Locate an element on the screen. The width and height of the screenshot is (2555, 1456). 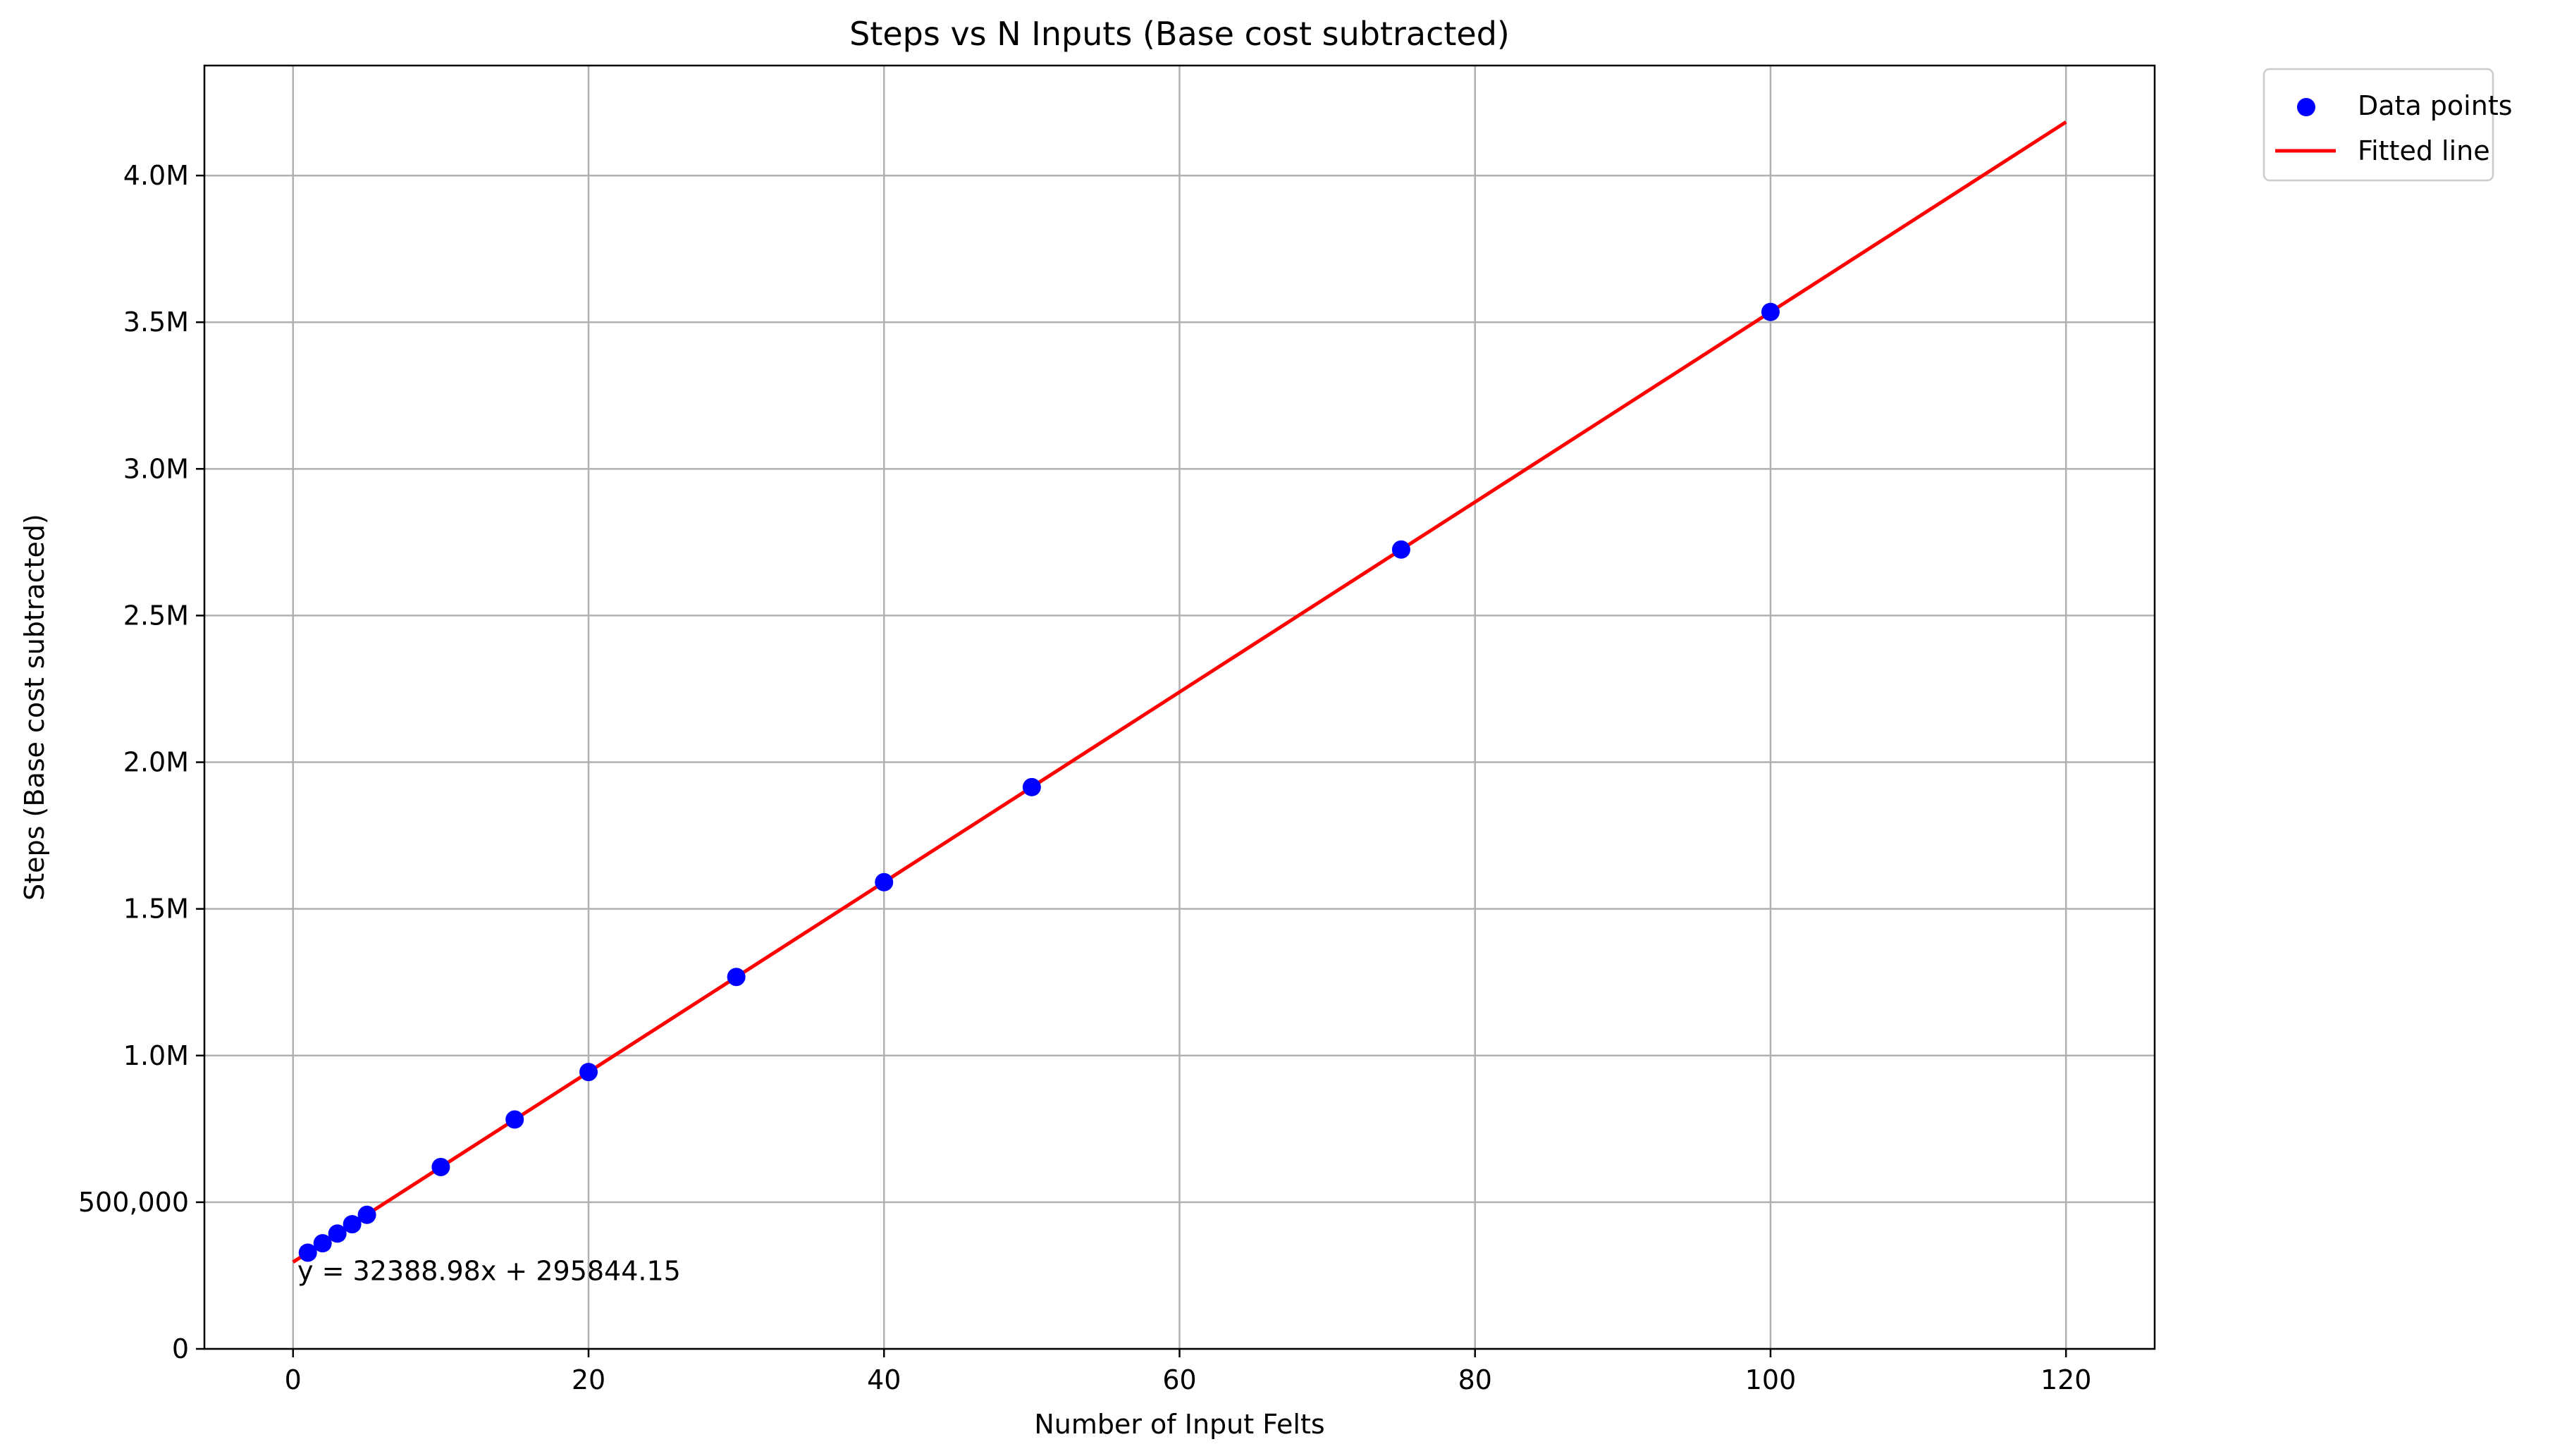
legend: Data points Fitted line is located at coordinates (2388, 125).